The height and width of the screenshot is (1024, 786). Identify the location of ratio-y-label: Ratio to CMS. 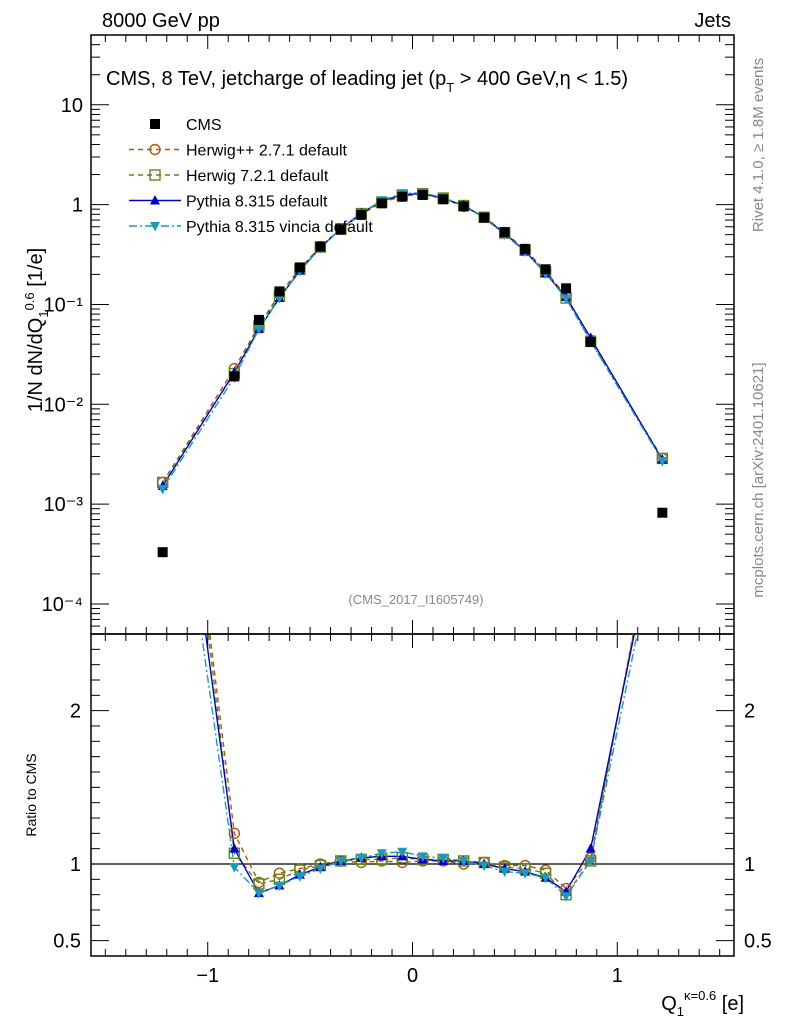
(31, 794).